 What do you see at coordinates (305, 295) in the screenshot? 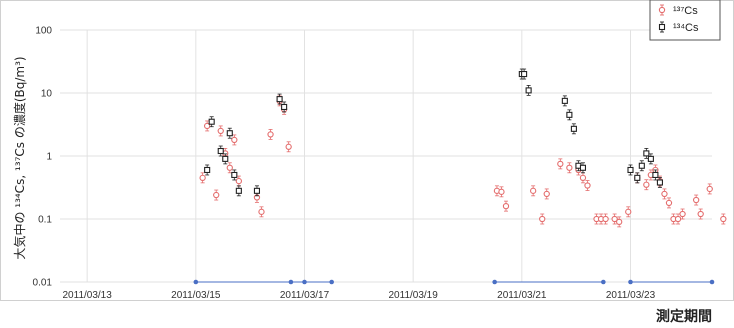
I see `x-tick-label: 2011/03/17` at bounding box center [305, 295].